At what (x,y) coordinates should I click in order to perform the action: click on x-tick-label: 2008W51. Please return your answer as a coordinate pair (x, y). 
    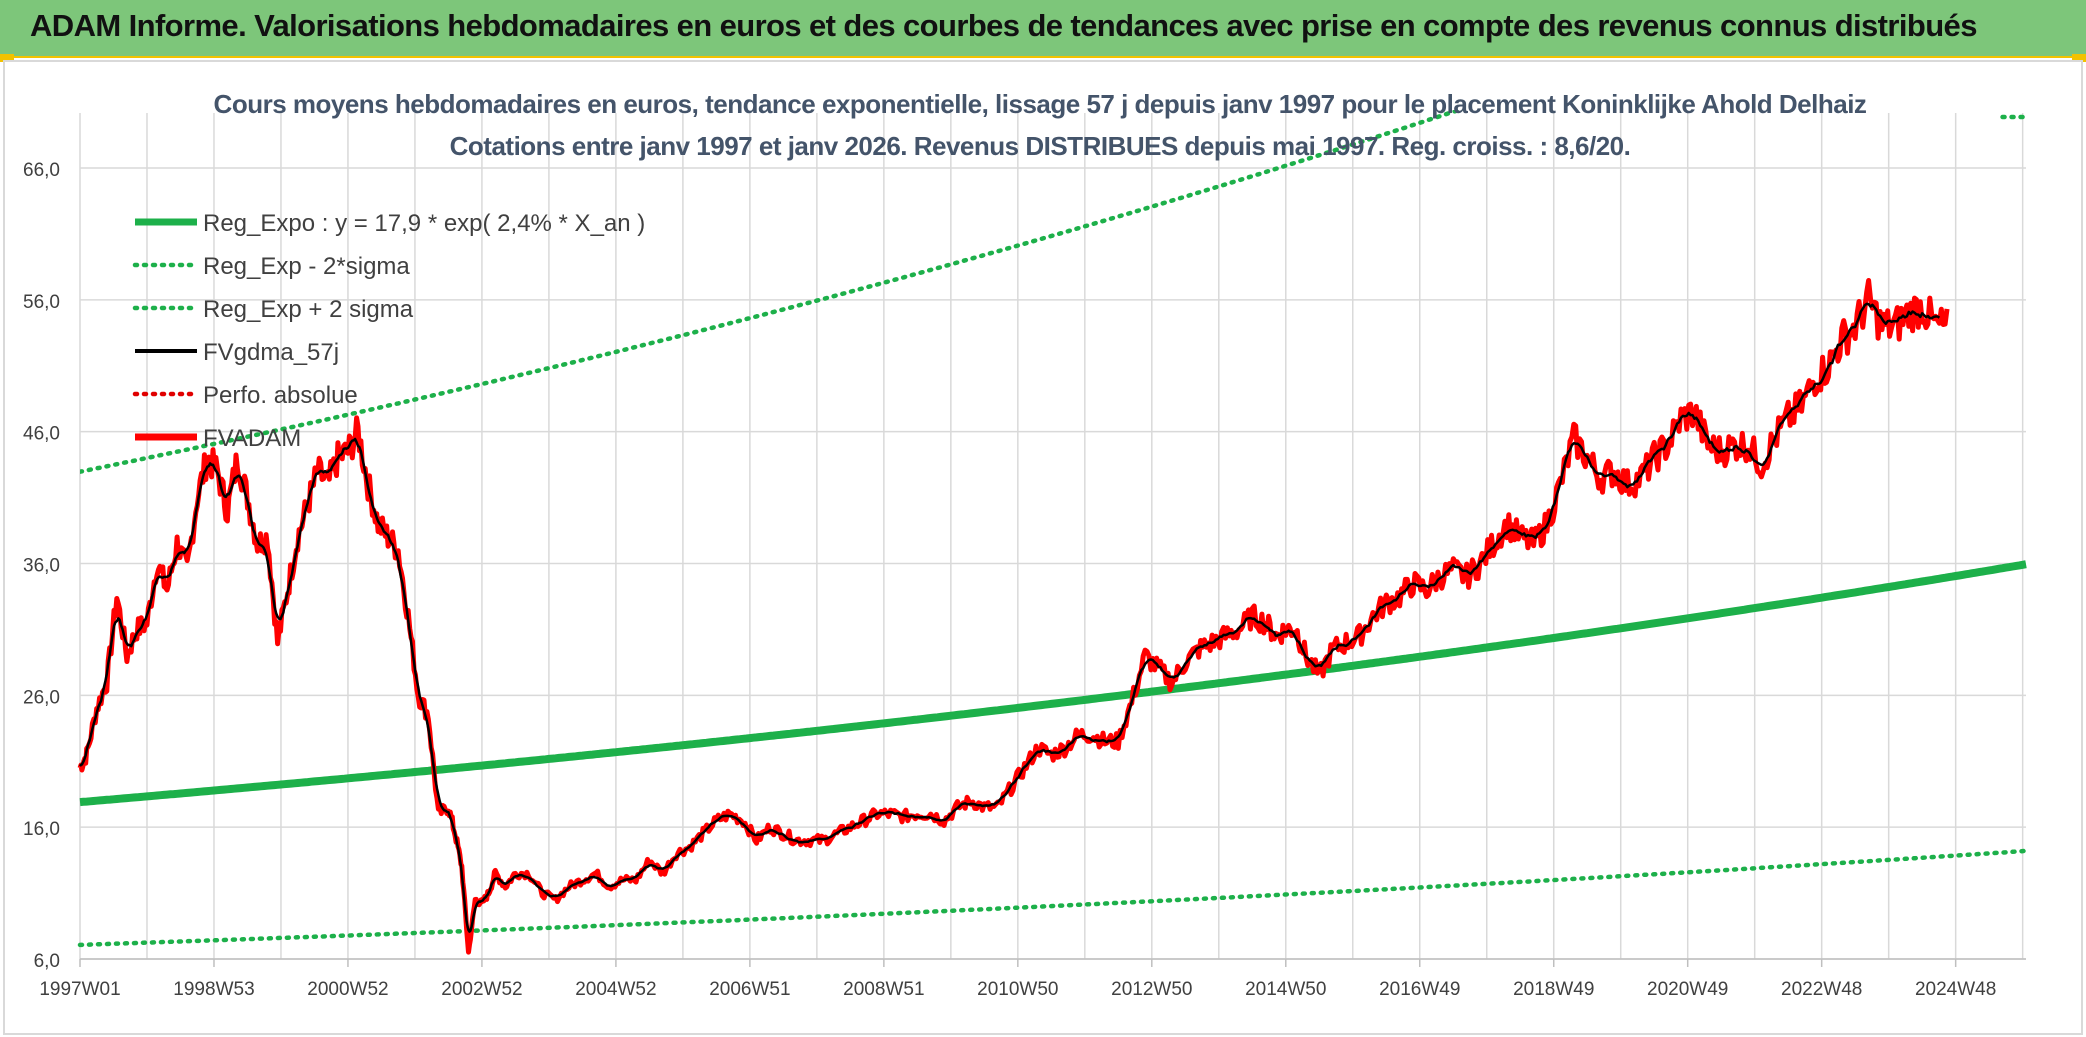
    Looking at the image, I should click on (883, 989).